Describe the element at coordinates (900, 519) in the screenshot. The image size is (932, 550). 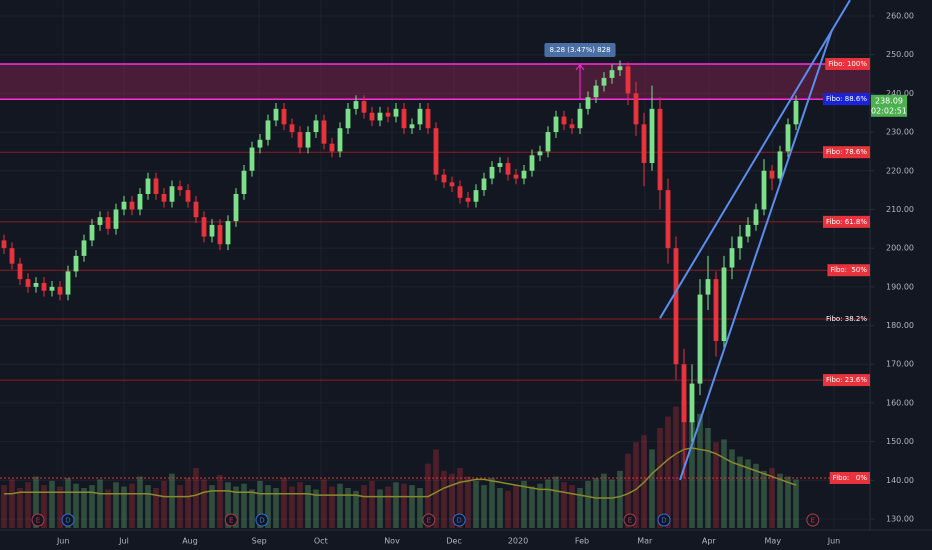
I see `y-tick-label: 130.00` at that location.